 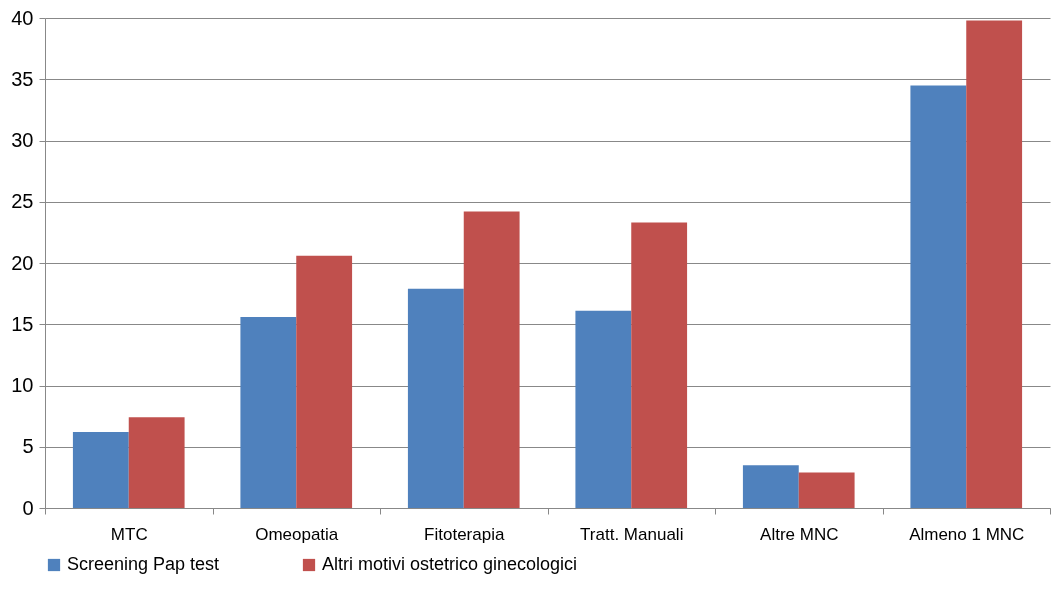 What do you see at coordinates (22, 17) in the screenshot?
I see `y-tick-label: 40` at bounding box center [22, 17].